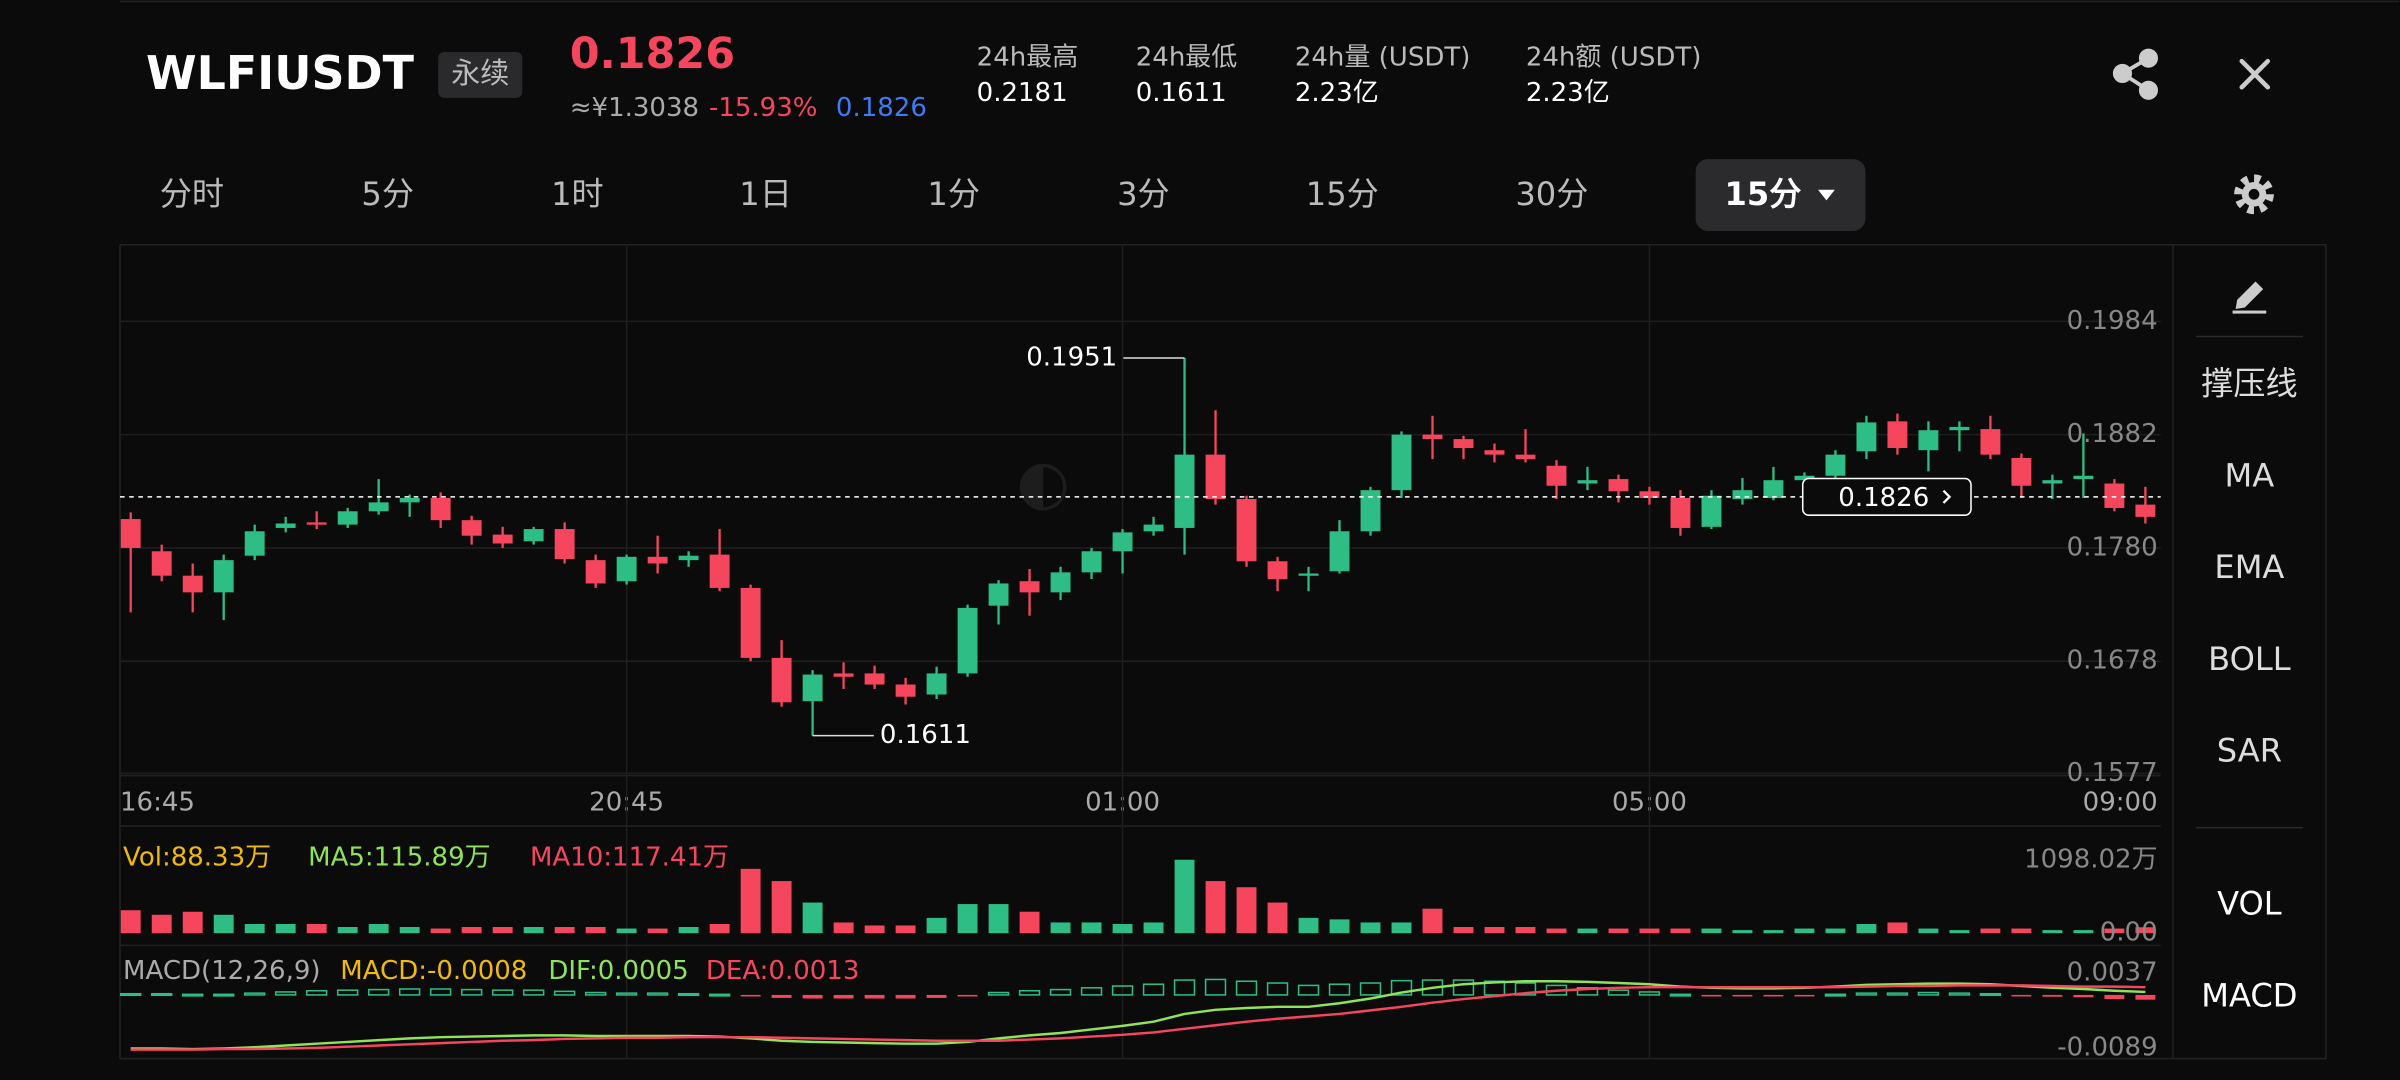  I want to click on volume-legend: MA5:115.89万, so click(399, 858).